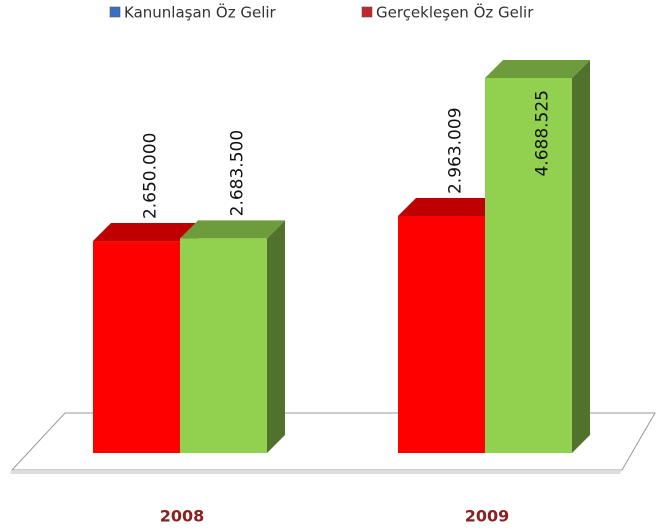 Image resolution: width=659 pixels, height=530 pixels. I want to click on value-label: 2.650.000, so click(151, 176).